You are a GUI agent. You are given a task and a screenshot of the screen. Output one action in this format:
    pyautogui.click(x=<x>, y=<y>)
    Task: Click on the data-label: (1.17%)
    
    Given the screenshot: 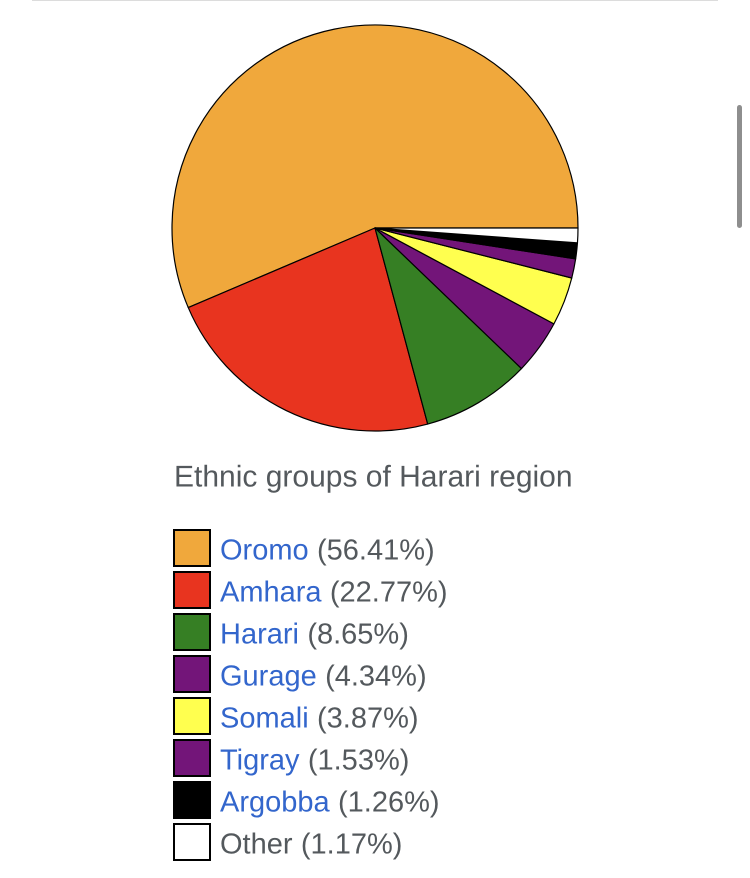 What is the action you would take?
    pyautogui.click(x=351, y=844)
    